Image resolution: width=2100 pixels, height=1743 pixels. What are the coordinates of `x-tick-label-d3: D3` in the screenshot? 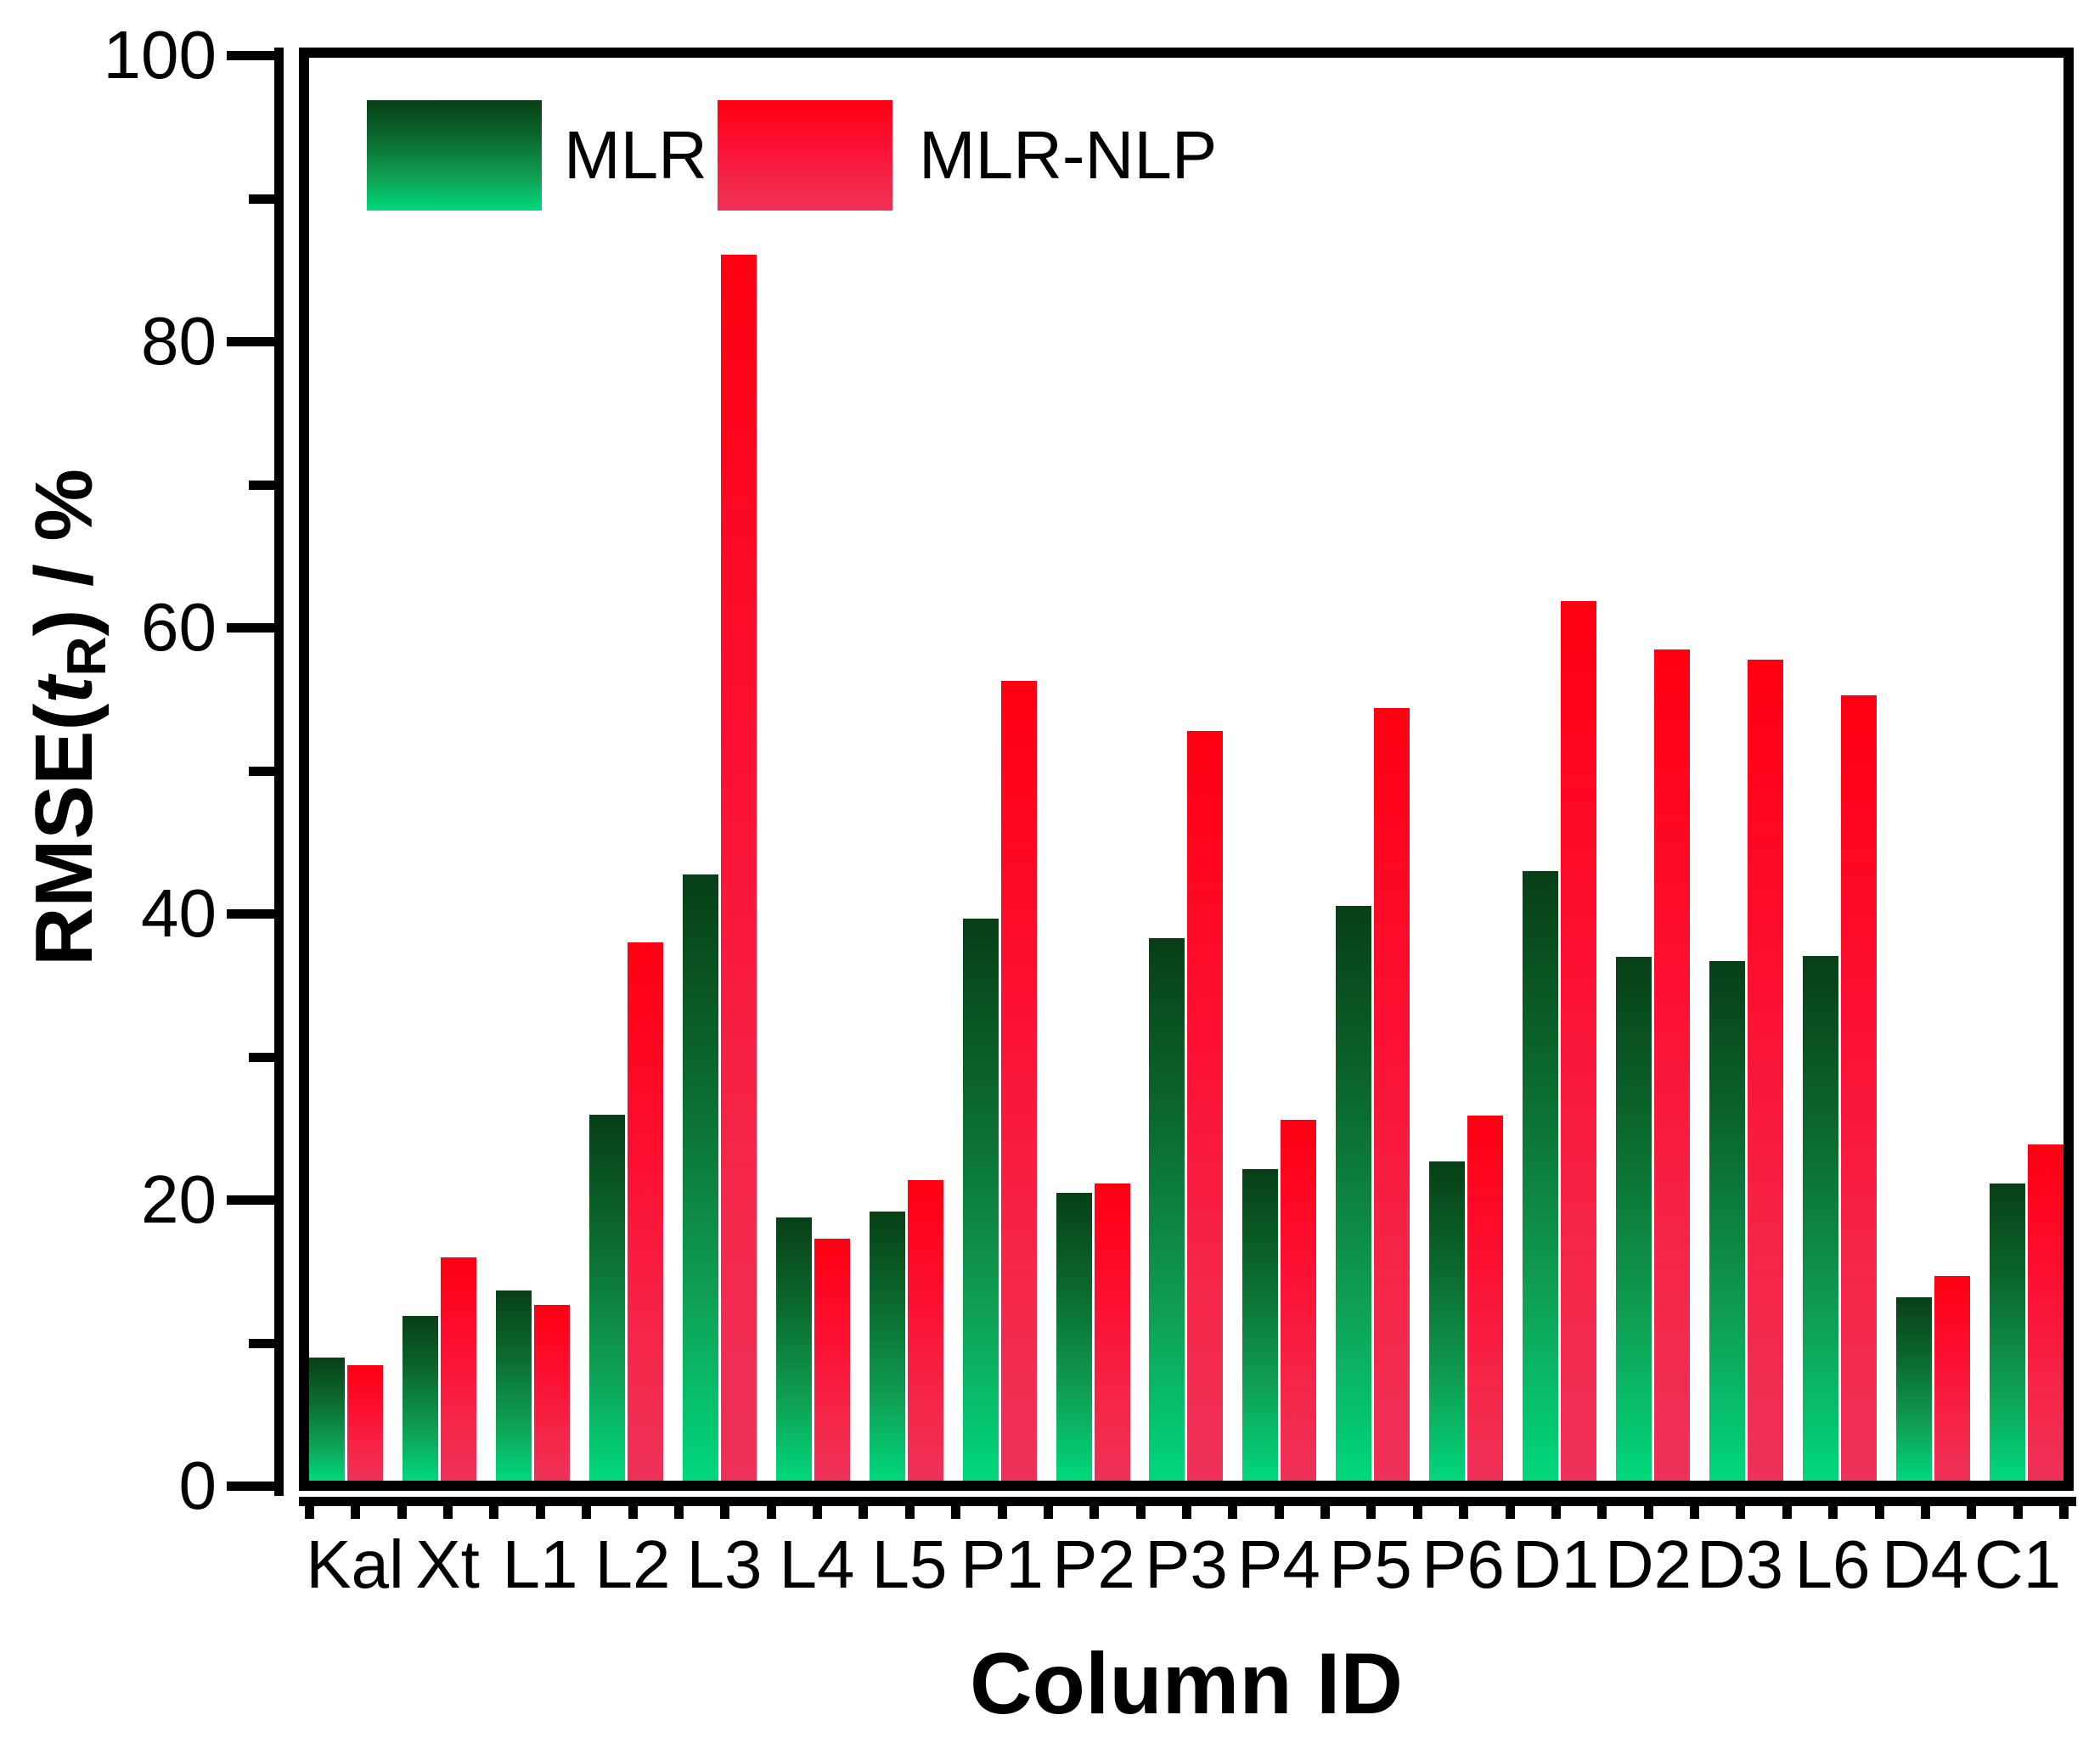 It's located at (1740, 1564).